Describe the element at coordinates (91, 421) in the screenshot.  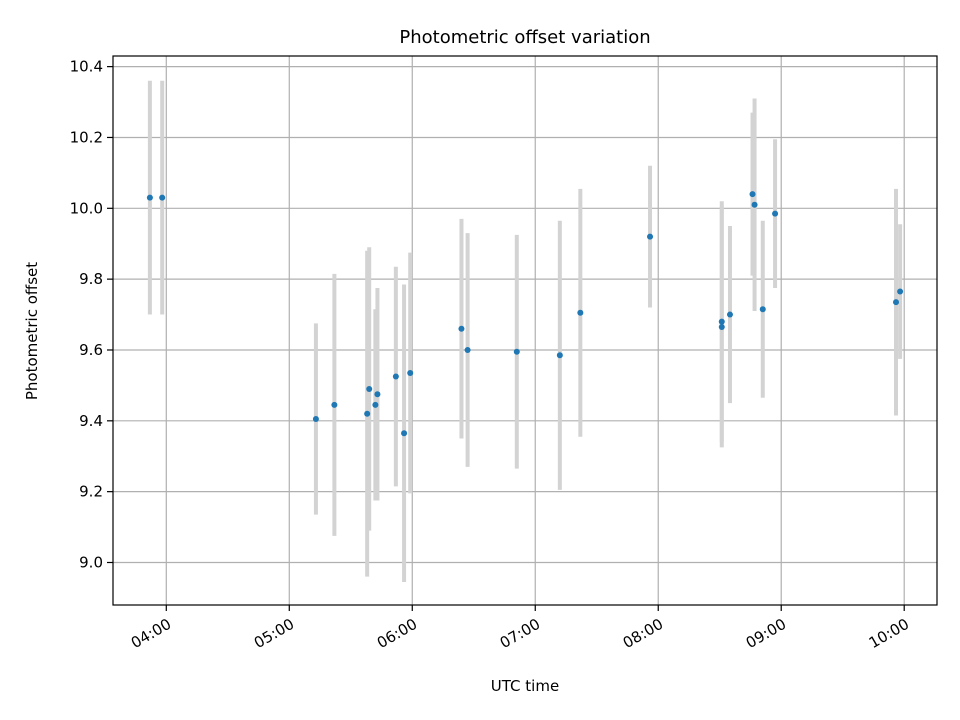
I see `y-tick-label: 9.4` at that location.